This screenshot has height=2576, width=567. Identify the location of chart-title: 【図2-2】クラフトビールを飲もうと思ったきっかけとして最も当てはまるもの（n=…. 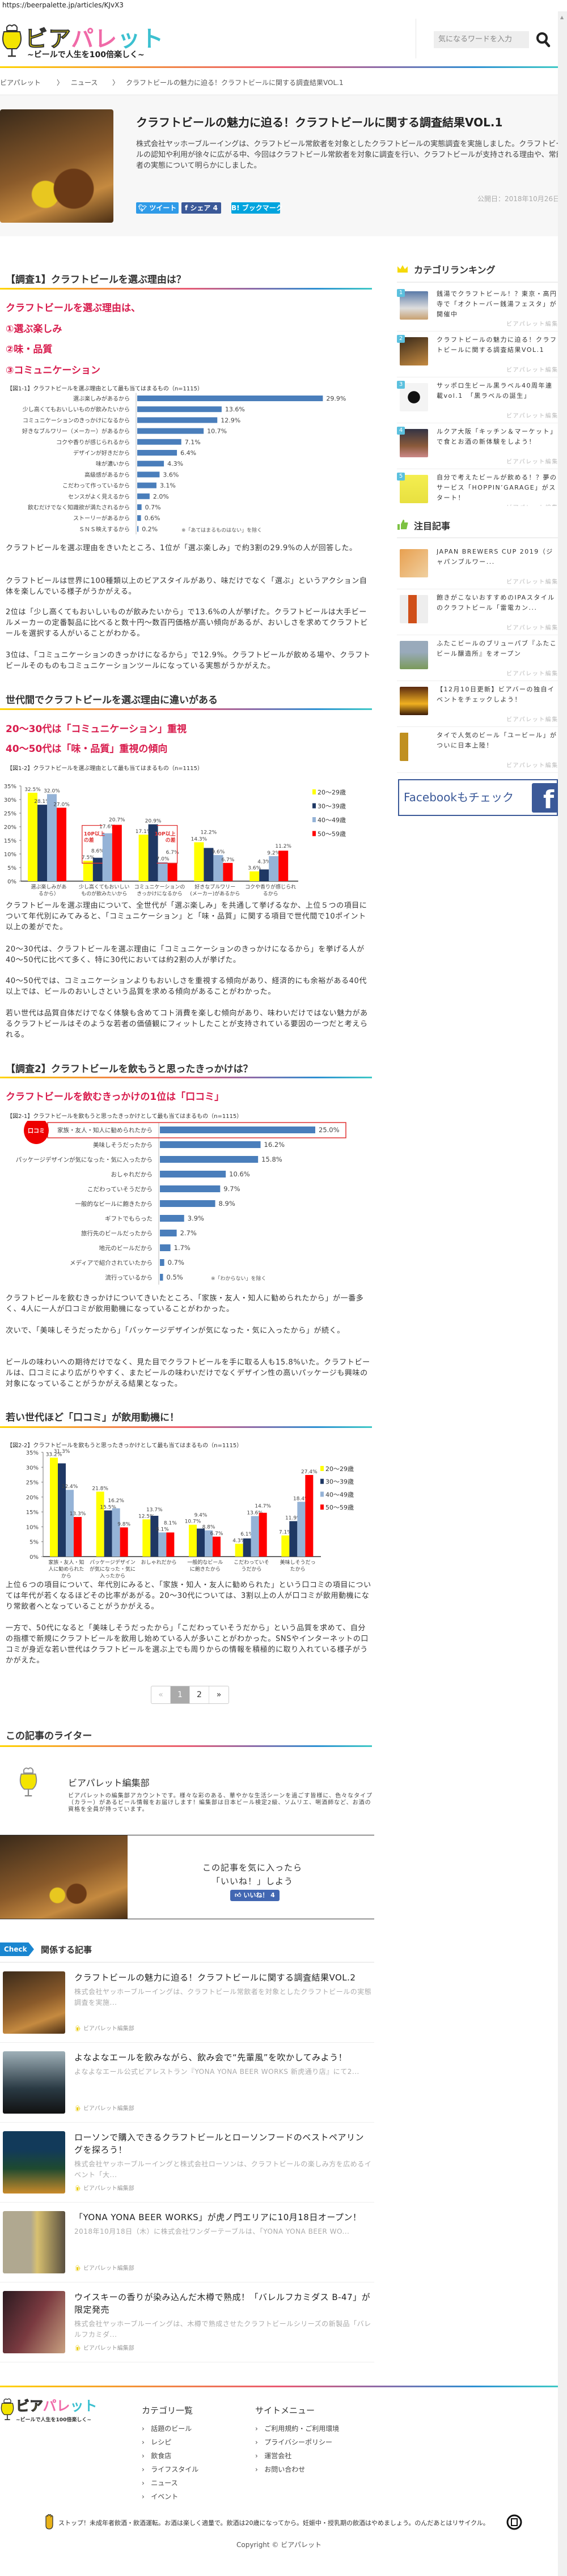
(125, 1446).